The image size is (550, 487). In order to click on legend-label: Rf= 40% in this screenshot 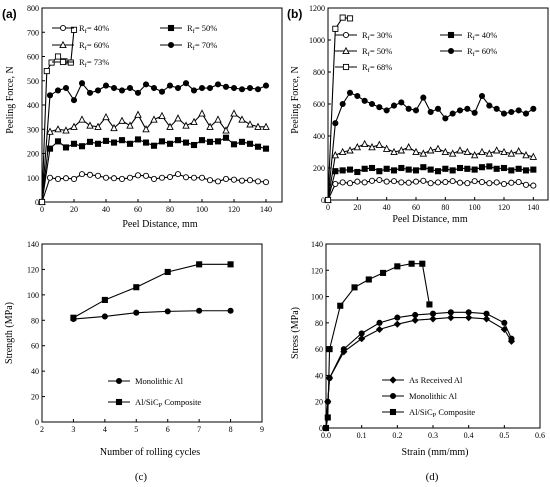, I will do `click(482, 36)`.